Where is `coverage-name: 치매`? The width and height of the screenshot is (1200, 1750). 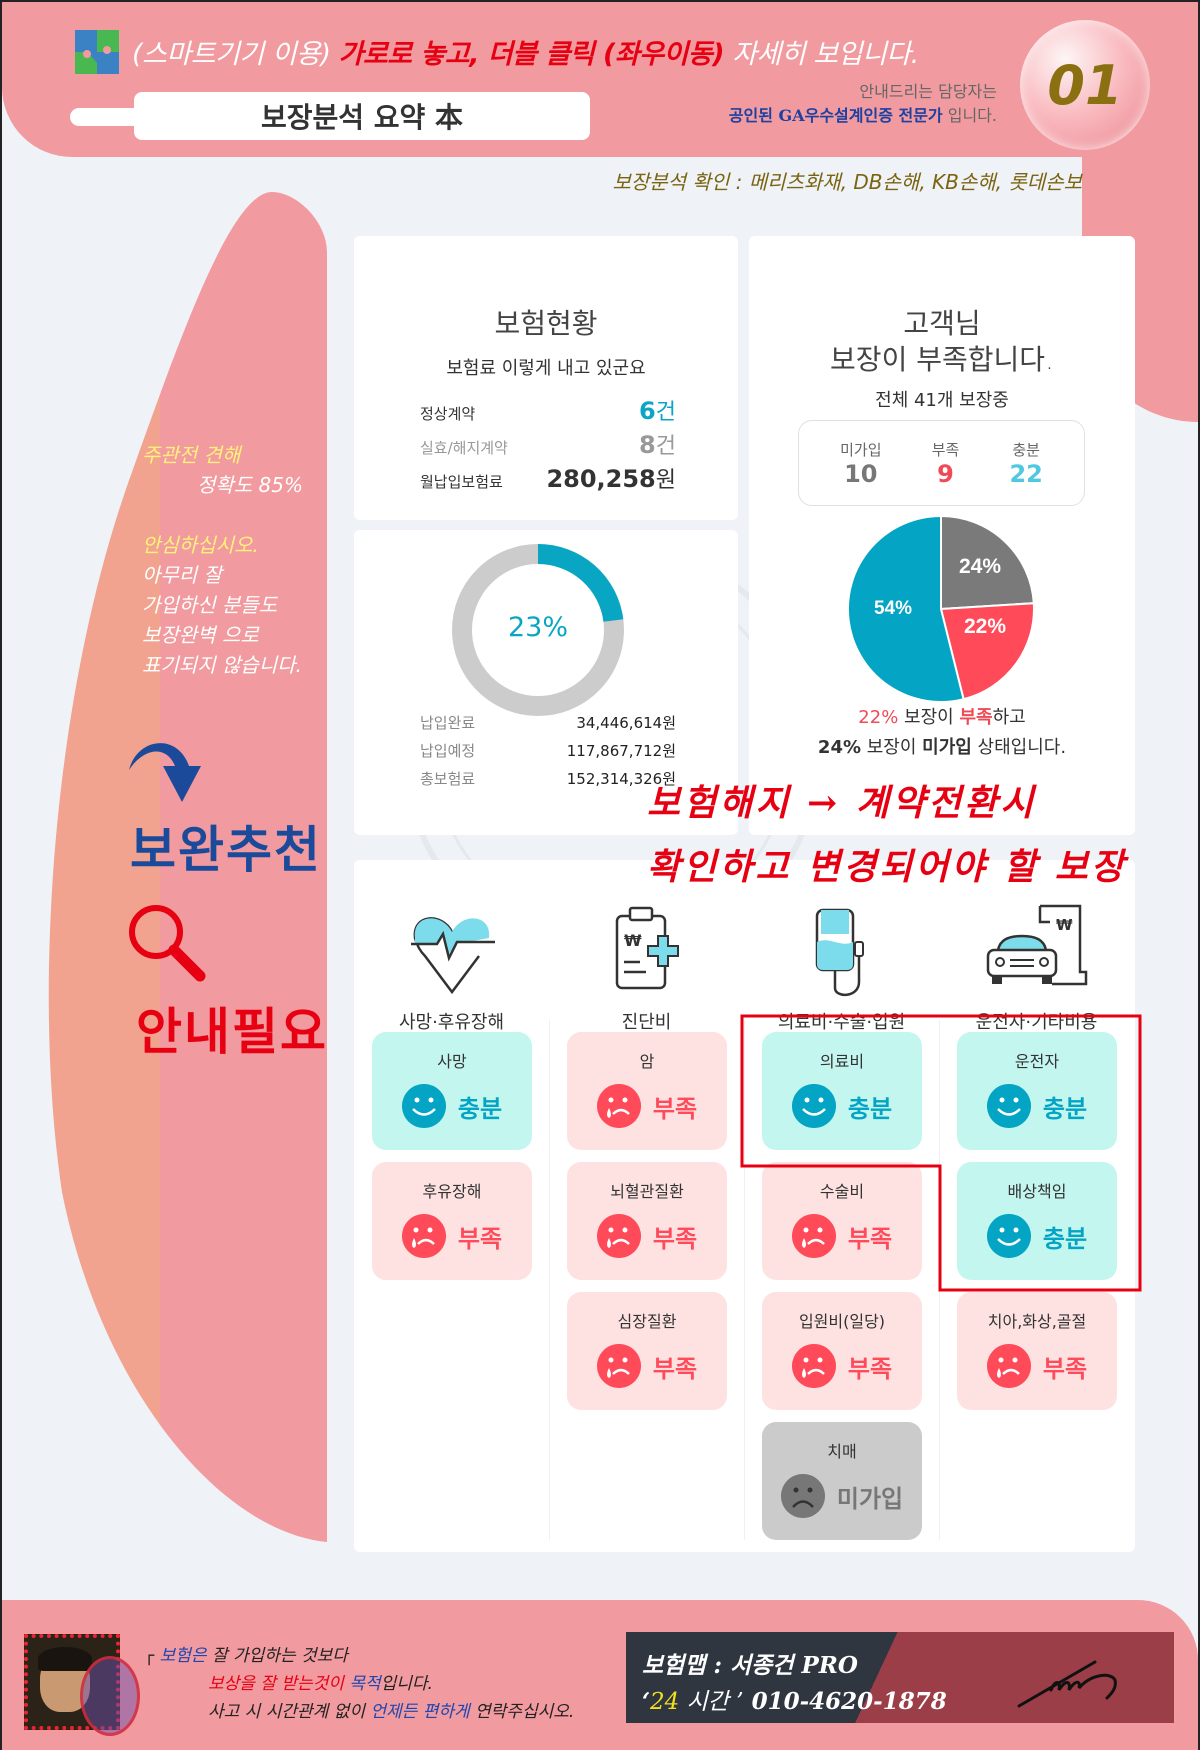 coverage-name: 치매 is located at coordinates (842, 1451).